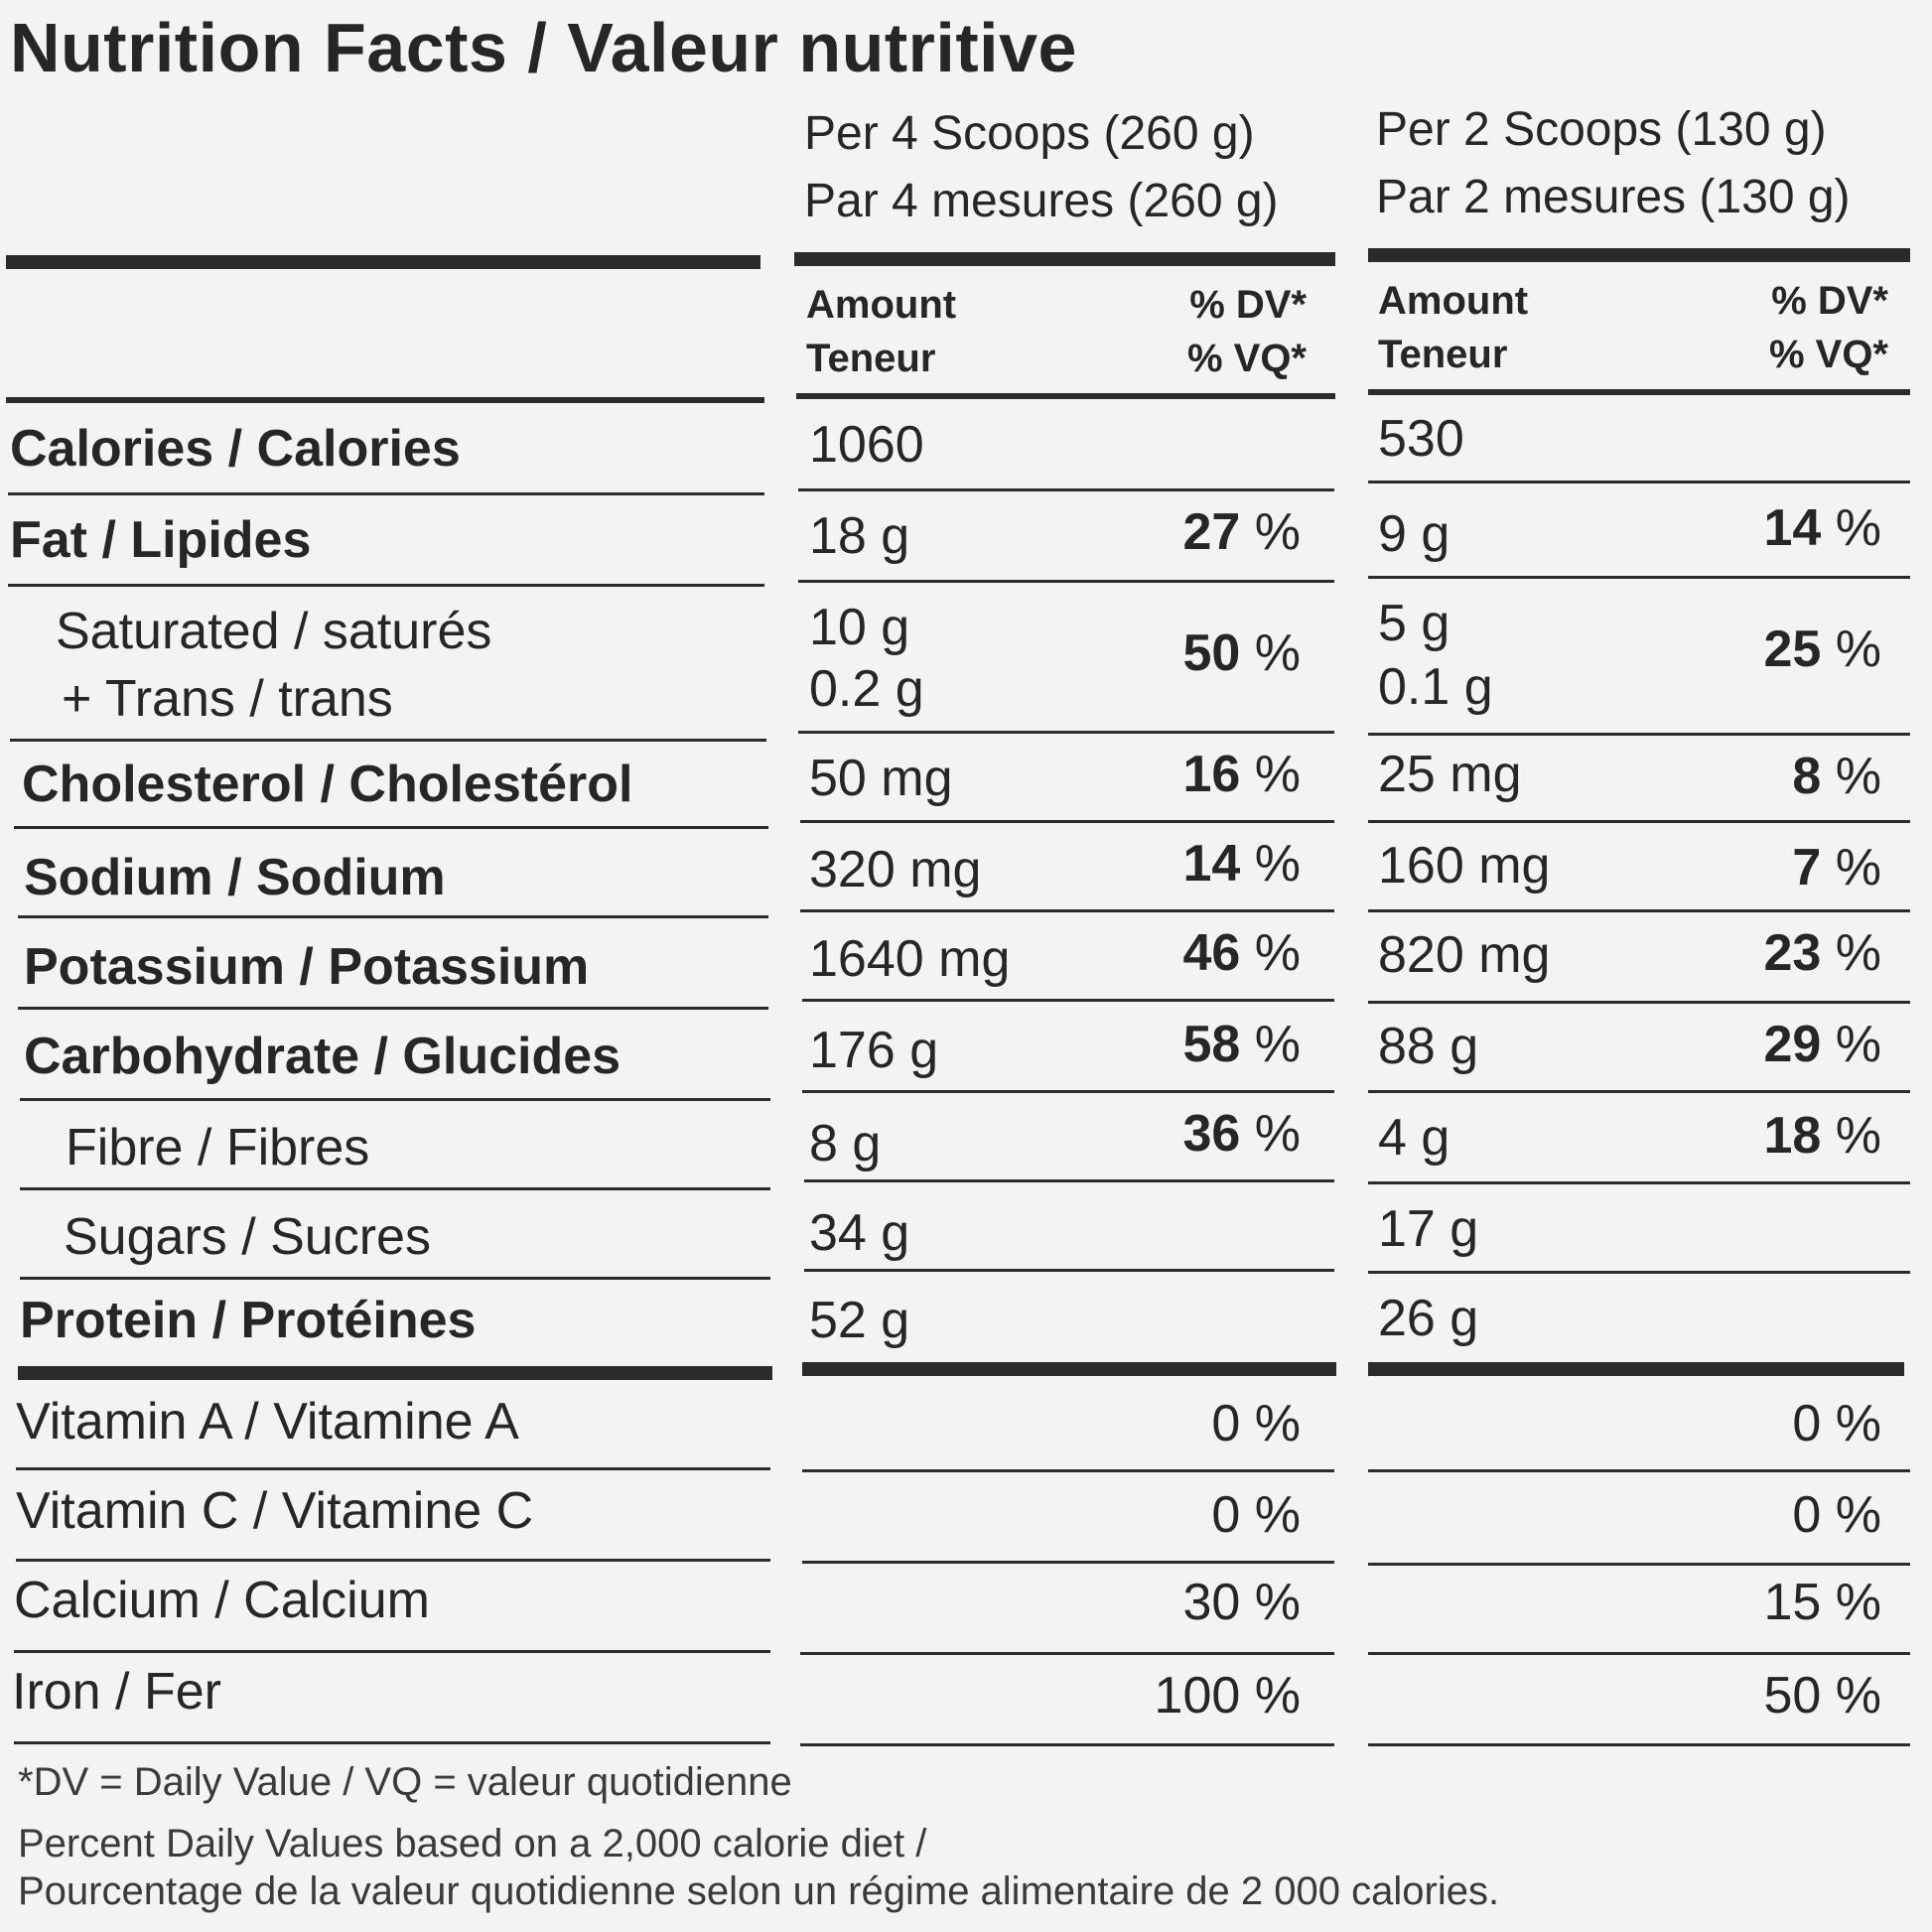 This screenshot has width=1932, height=1932. I want to click on amount-cholesterol-col2: 25 mg, so click(1450, 775).